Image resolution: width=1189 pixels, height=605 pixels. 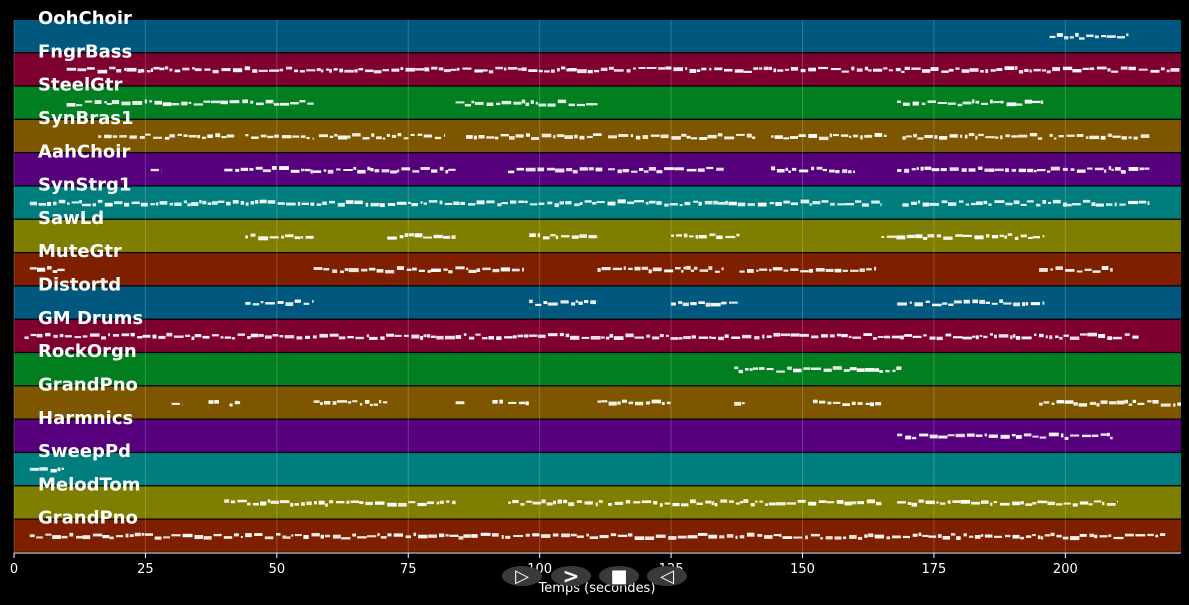 What do you see at coordinates (667, 576) in the screenshot?
I see `rewind-button: ◁` at bounding box center [667, 576].